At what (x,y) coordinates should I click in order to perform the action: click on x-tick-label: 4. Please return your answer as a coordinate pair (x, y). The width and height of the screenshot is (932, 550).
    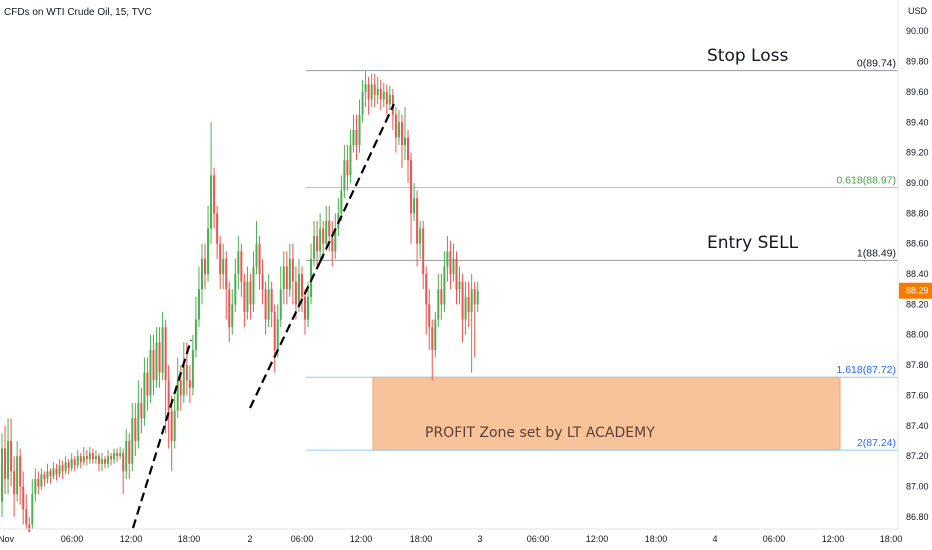
    Looking at the image, I should click on (714, 539).